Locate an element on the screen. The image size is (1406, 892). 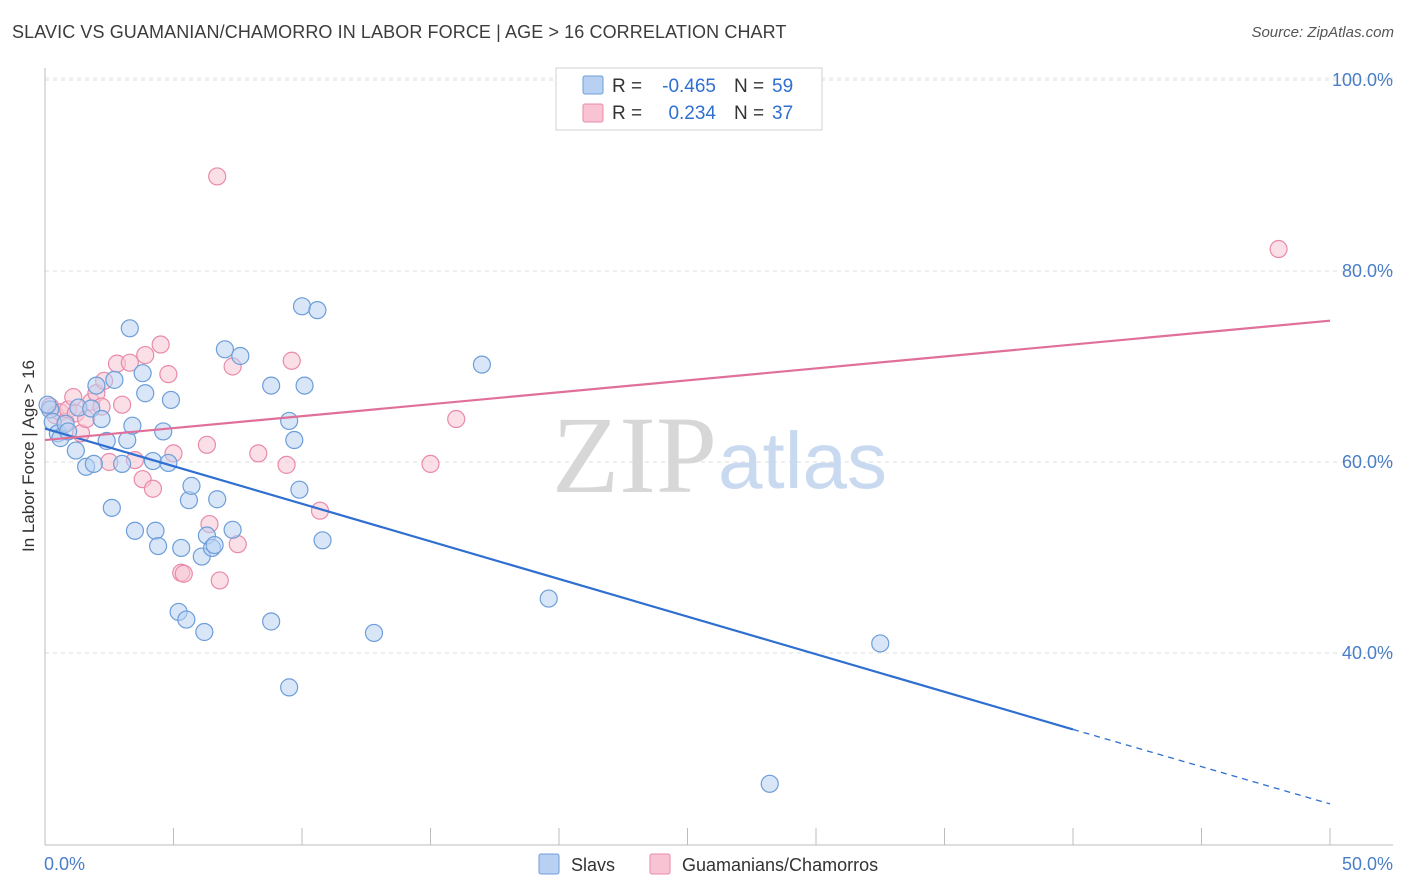
y-tick-label: 100.0% is located at coordinates (1362, 80).